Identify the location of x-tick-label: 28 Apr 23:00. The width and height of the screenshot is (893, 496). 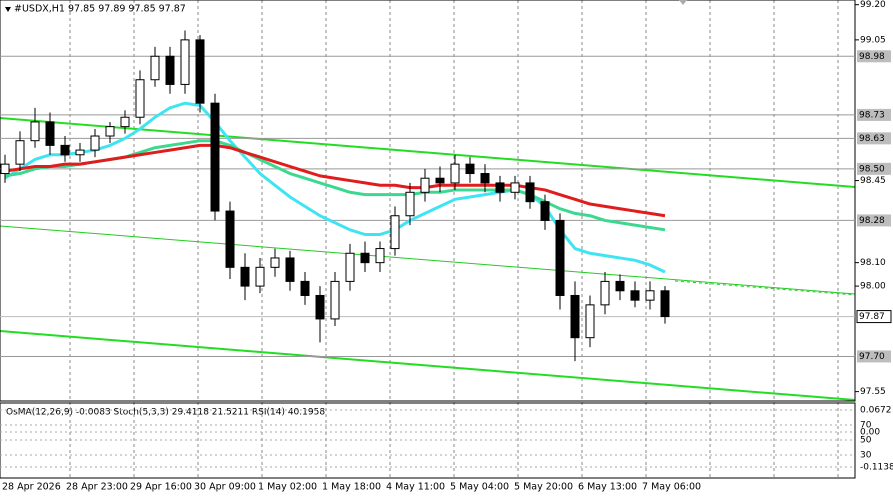
(97, 487).